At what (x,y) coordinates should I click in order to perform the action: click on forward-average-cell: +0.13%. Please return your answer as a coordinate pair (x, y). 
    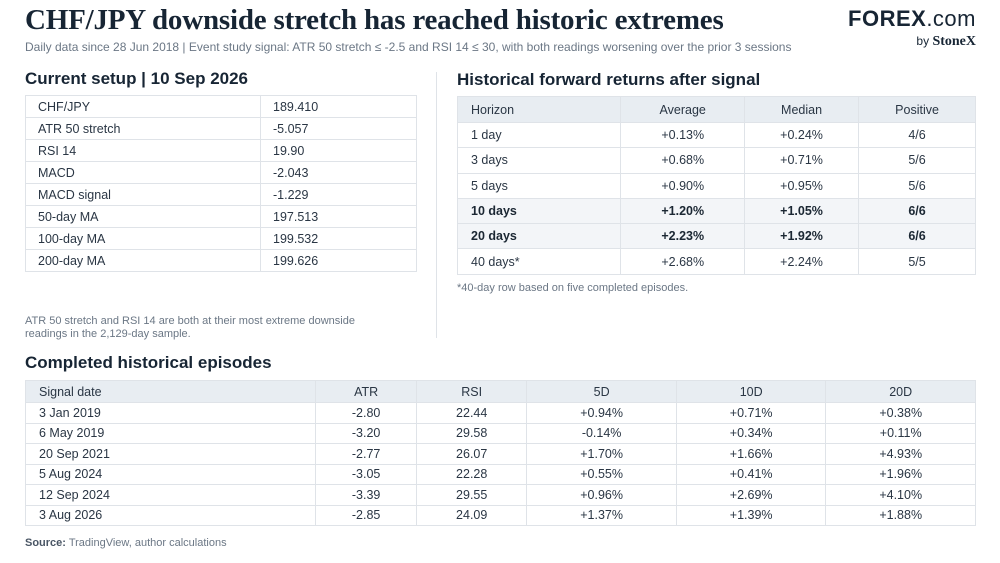
    Looking at the image, I should click on (682, 135).